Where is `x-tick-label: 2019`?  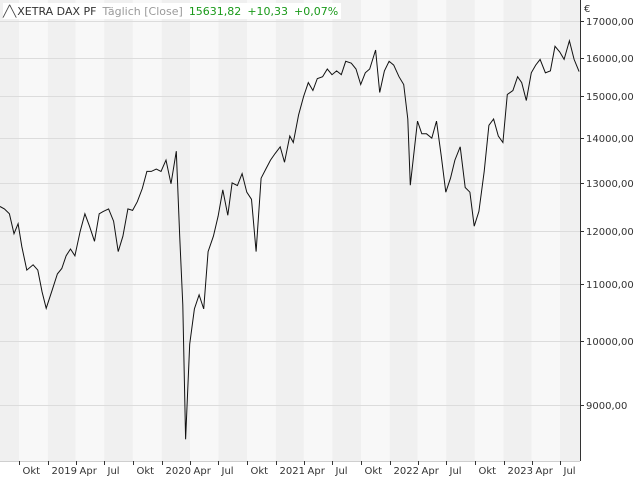
x-tick-label: 2019 is located at coordinates (64, 471).